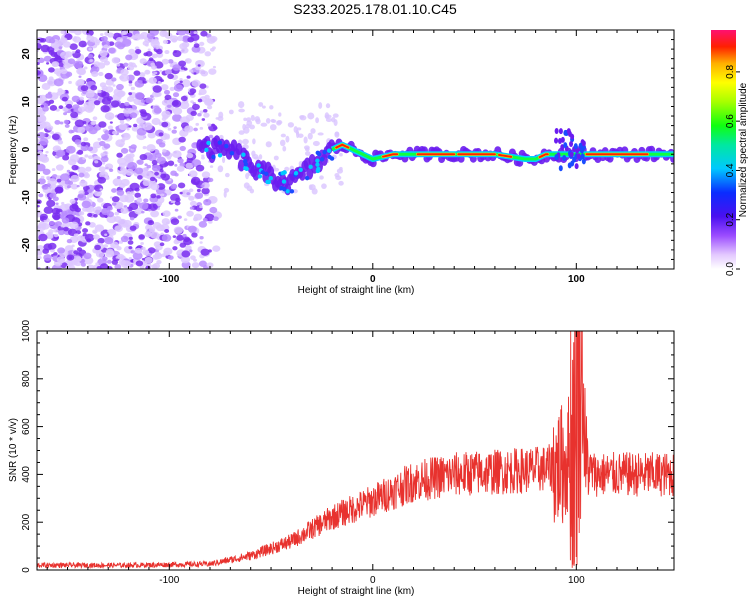 This screenshot has width=750, height=605. What do you see at coordinates (732, 170) in the screenshot?
I see `colorbar-ticks: 0.0 0.2 0.4 0.6 0.8` at bounding box center [732, 170].